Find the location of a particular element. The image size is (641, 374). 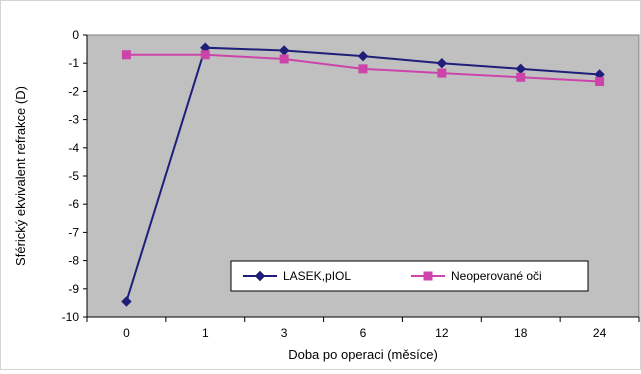

legend-box is located at coordinates (409, 276).